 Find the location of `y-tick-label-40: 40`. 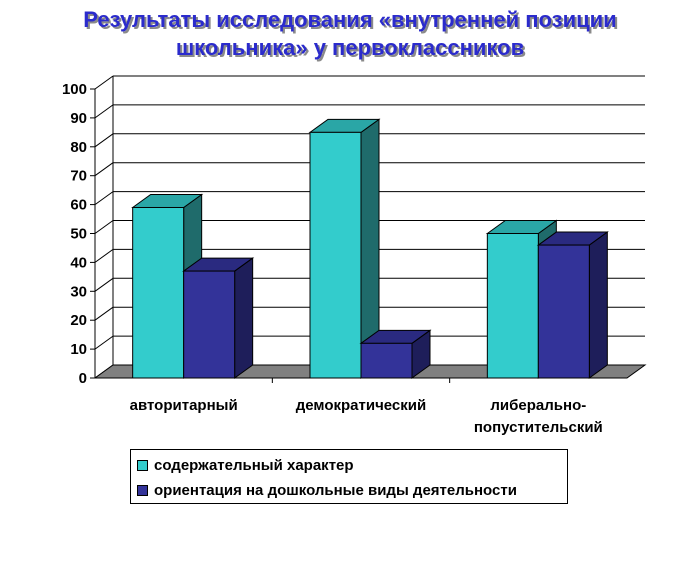

y-tick-label-40: 40 is located at coordinates (78, 262).